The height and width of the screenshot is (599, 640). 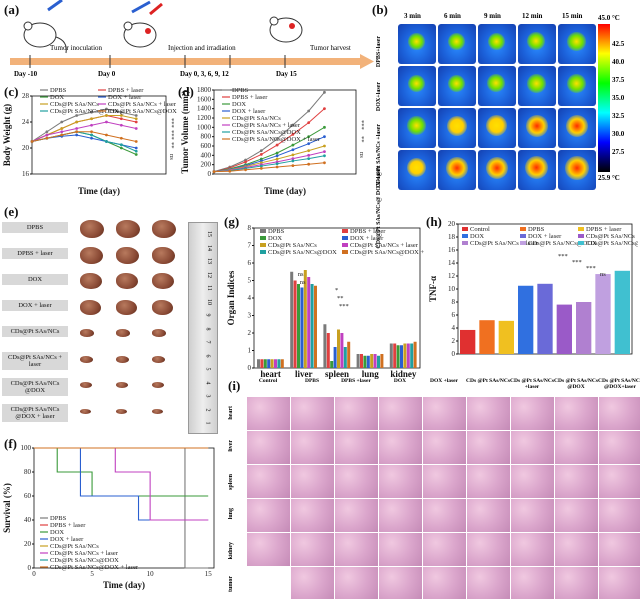 What do you see at coordinates (403, 374) in the screenshot?
I see `category-label: kidney` at bounding box center [403, 374].